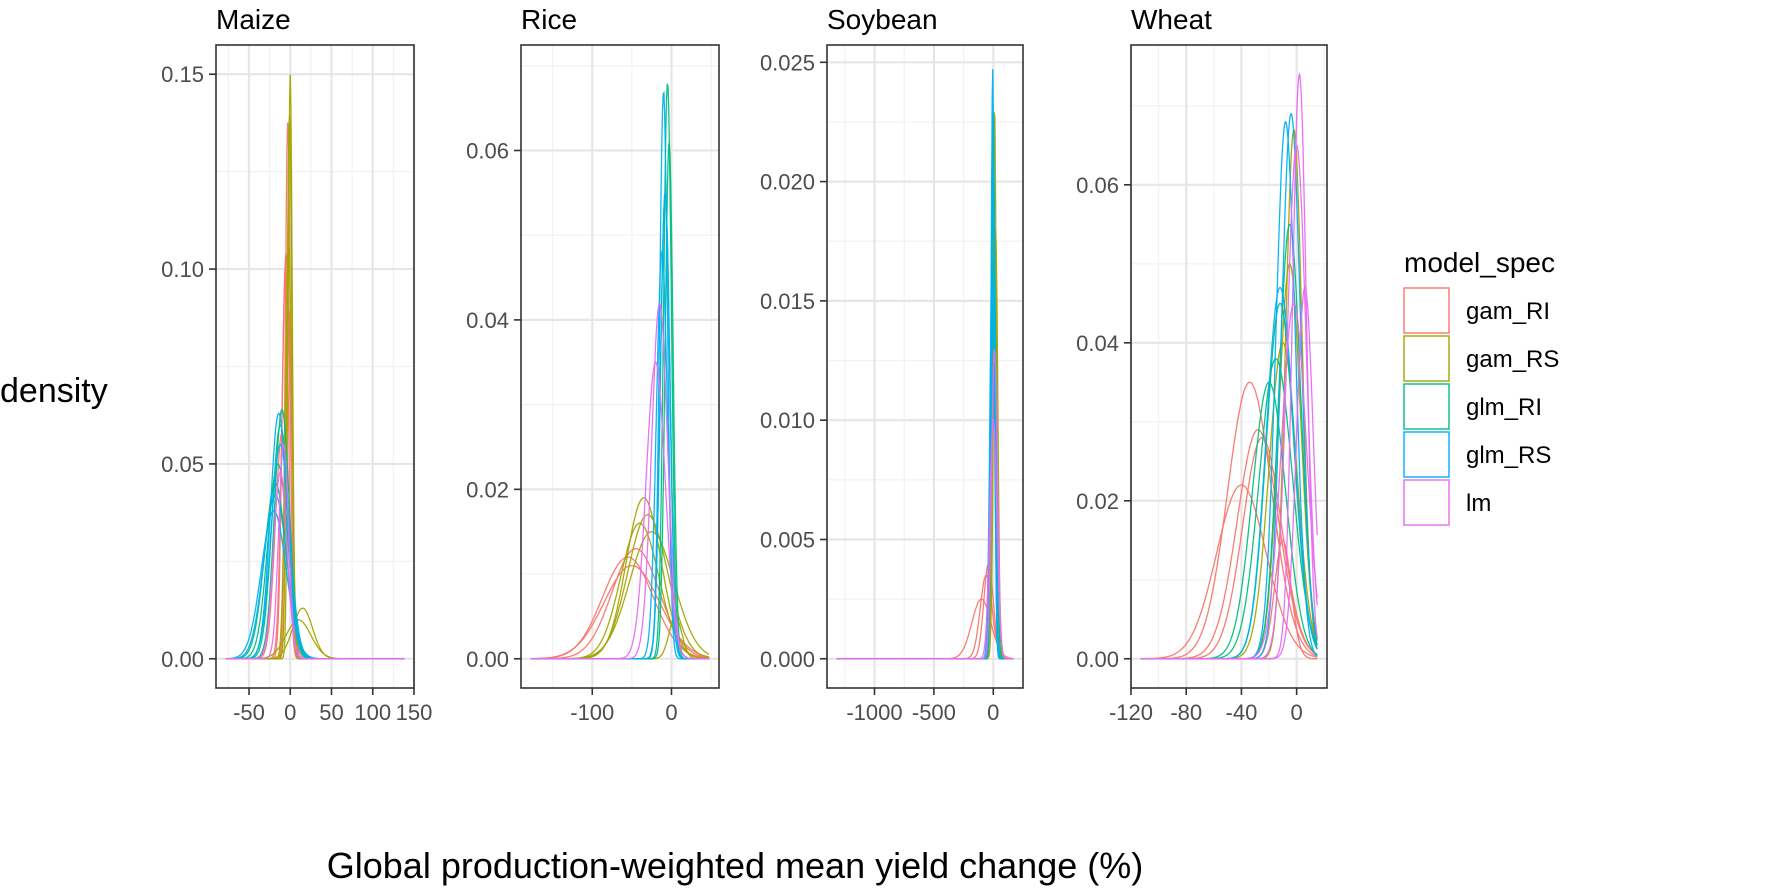 This screenshot has width=1770, height=888. Describe the element at coordinates (182, 269) in the screenshot. I see `y-tick-label: 0.10` at that location.